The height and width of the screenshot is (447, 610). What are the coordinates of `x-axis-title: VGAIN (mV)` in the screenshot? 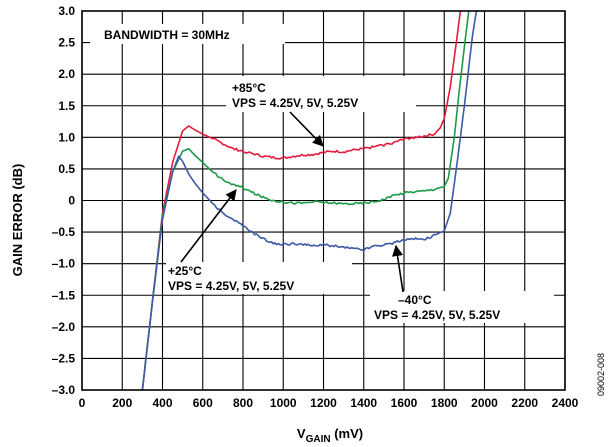 It's located at (330, 435).